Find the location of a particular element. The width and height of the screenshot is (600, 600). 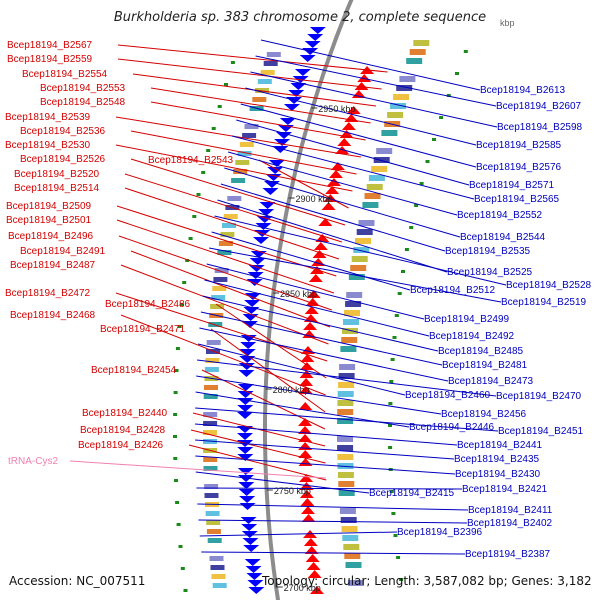

right-gene-label: Bcep18194_B2613 is located at coordinates (523, 90).